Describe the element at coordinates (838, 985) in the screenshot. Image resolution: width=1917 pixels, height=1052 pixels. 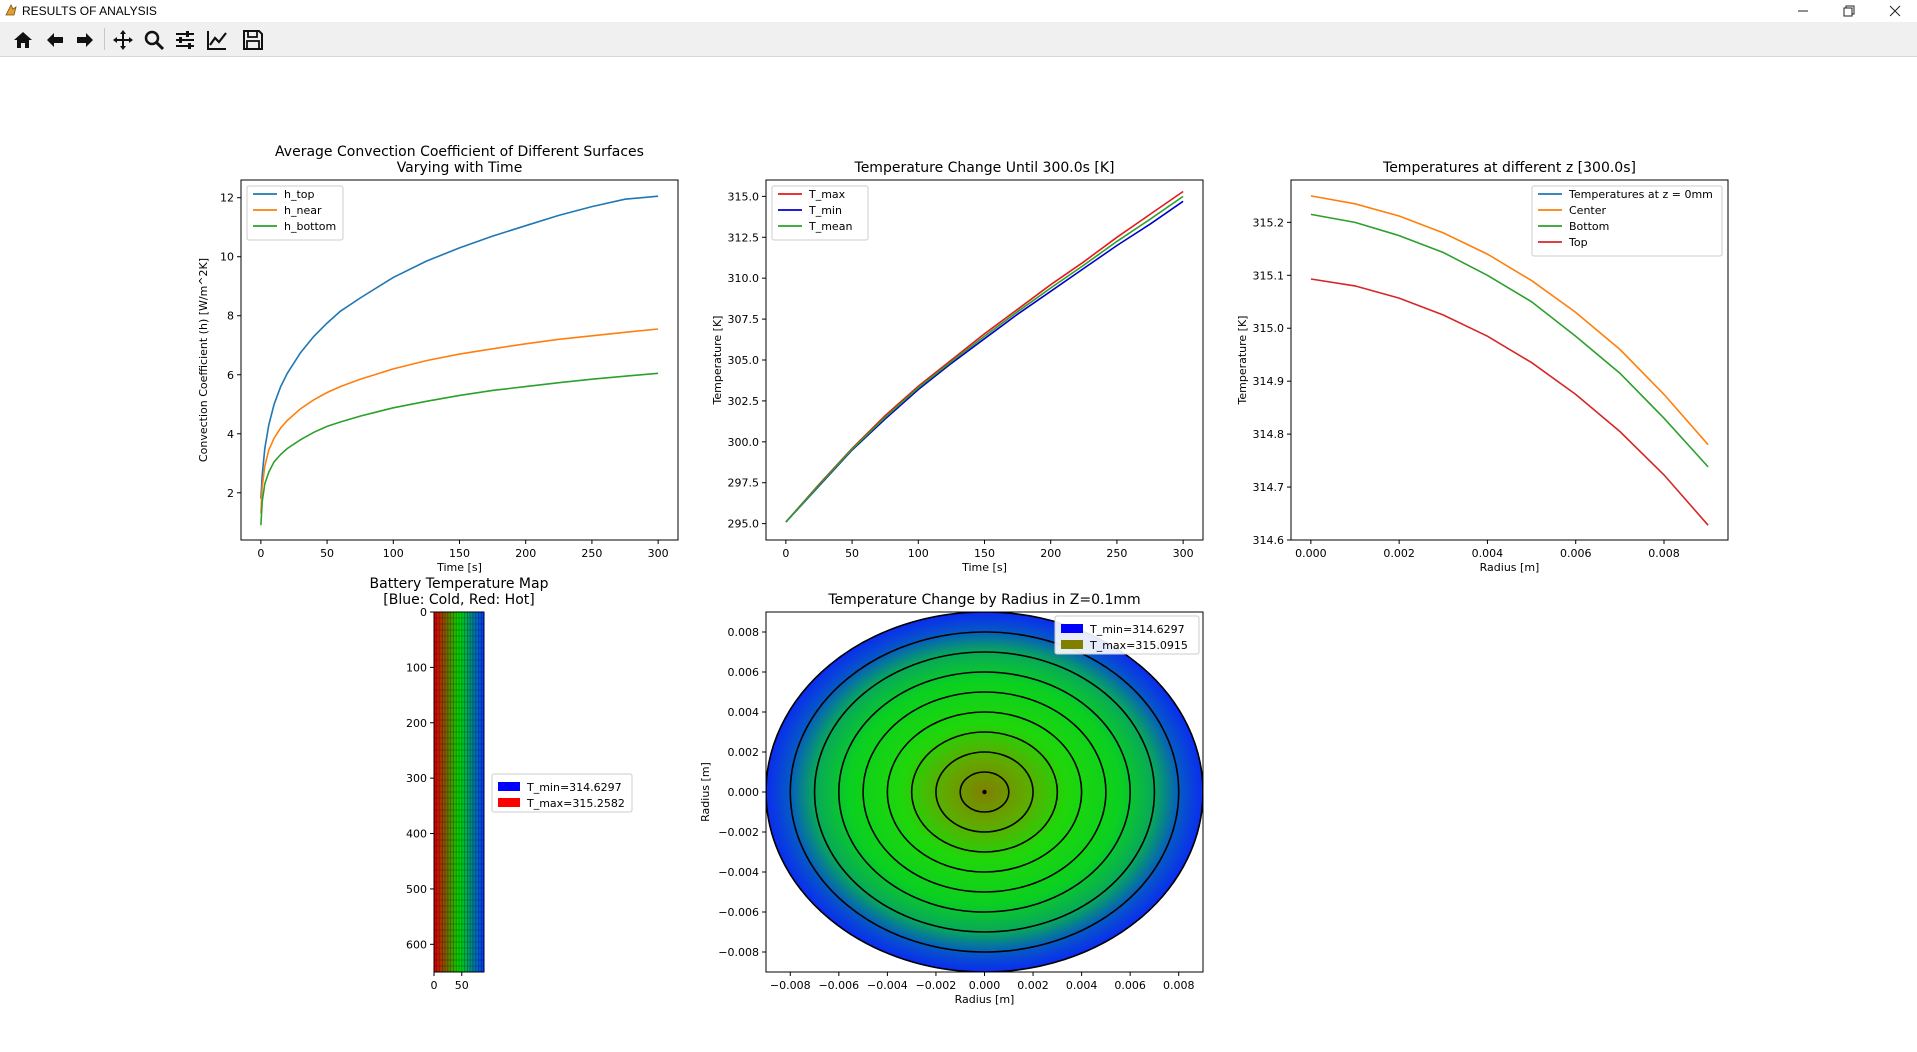
I see `x-tick-label: −0.006` at that location.